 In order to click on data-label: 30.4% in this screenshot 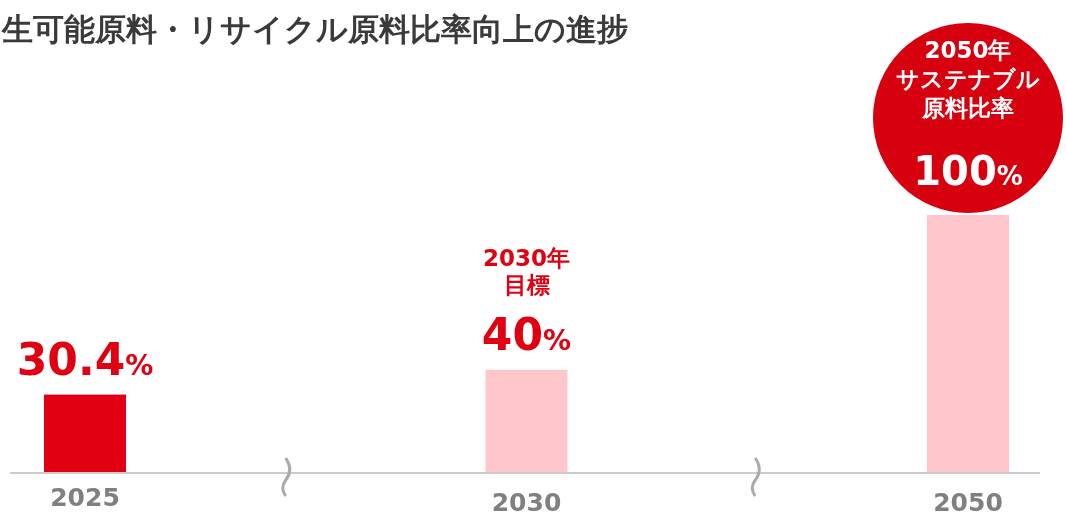, I will do `click(85, 359)`.